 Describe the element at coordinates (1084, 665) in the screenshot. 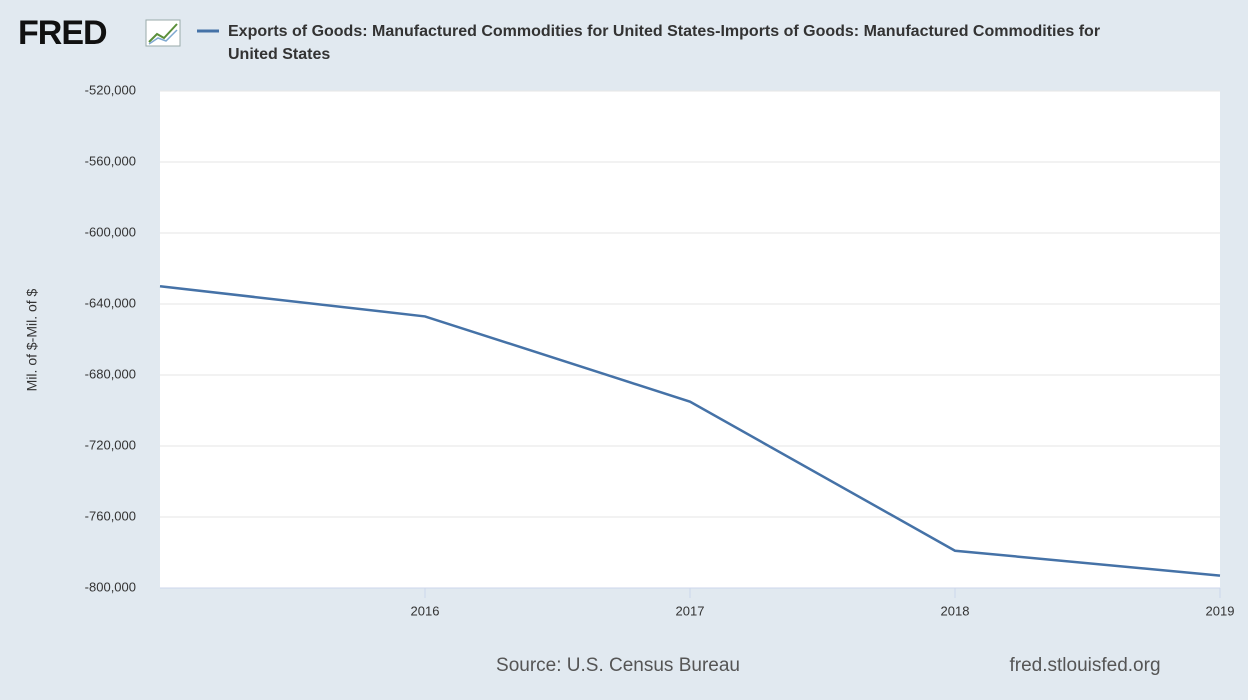

I see `site: fred.stlouisfed.org` at that location.